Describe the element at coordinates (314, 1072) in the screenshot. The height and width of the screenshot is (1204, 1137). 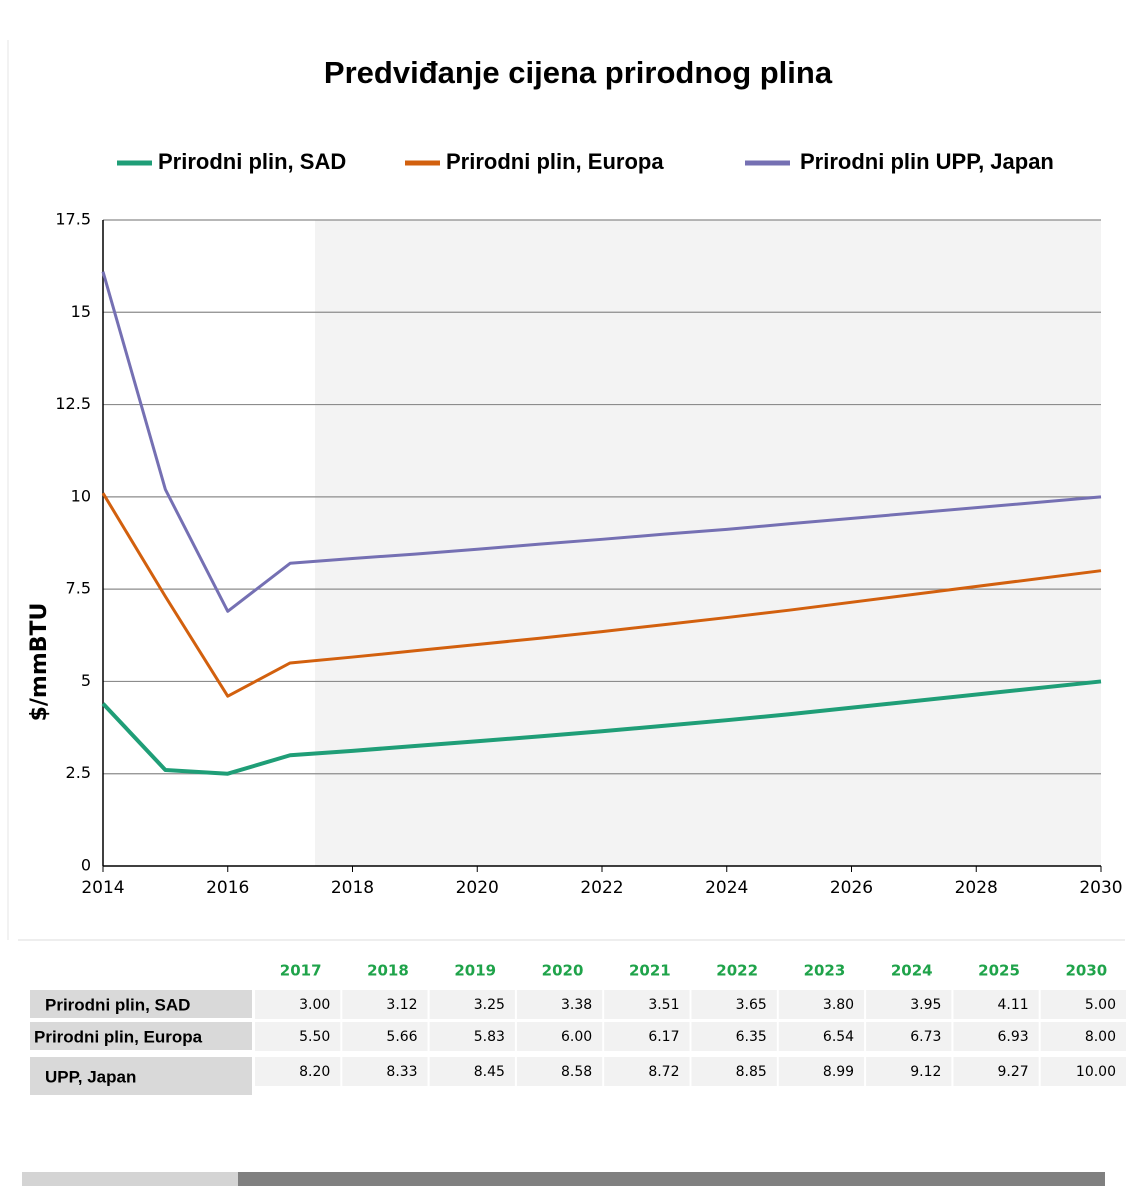
I see `table-value: 8.20` at that location.